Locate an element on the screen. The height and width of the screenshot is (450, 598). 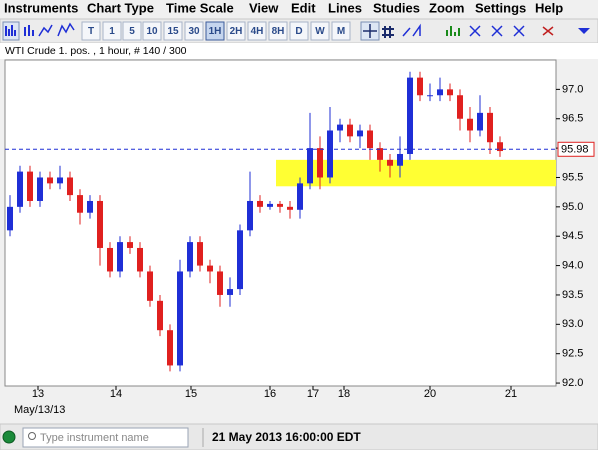
y-tick-label: 95.0 is located at coordinates (572, 207).